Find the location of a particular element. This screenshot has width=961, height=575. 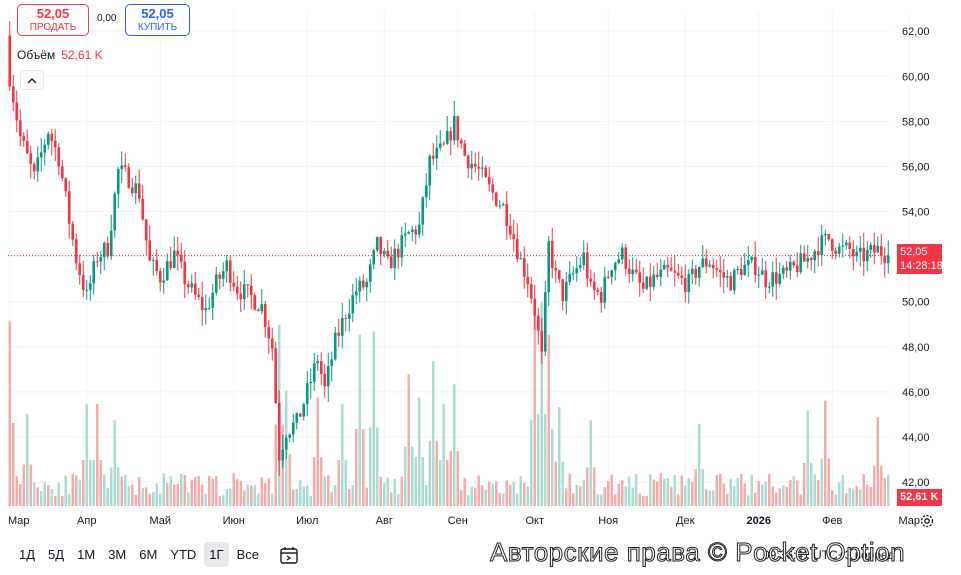

collapse-legend-button is located at coordinates (32, 80).